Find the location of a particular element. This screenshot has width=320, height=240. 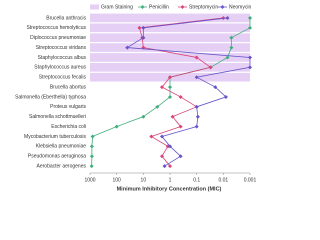

y-tick-label: Salmonella schottmuelleri is located at coordinates (57, 117).